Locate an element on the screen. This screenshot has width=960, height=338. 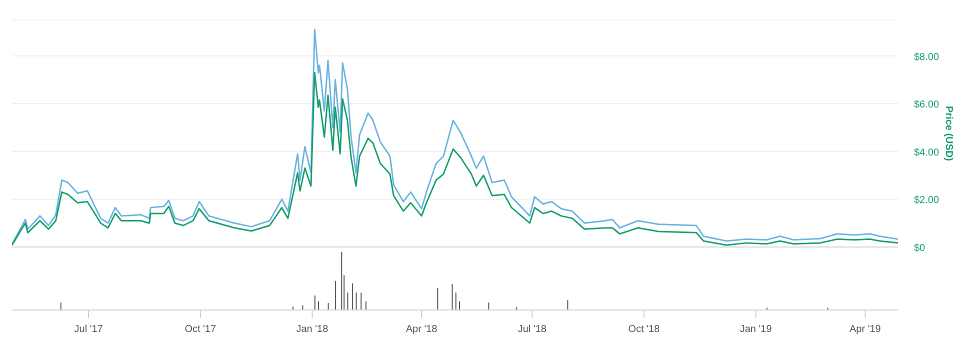
x-tick-label: Oct '17 is located at coordinates (200, 329).